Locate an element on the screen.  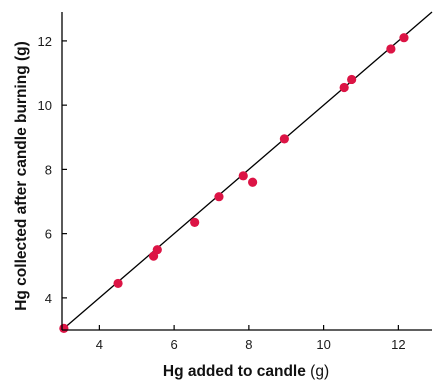
x-tick-label: 10 is located at coordinates (323, 344).